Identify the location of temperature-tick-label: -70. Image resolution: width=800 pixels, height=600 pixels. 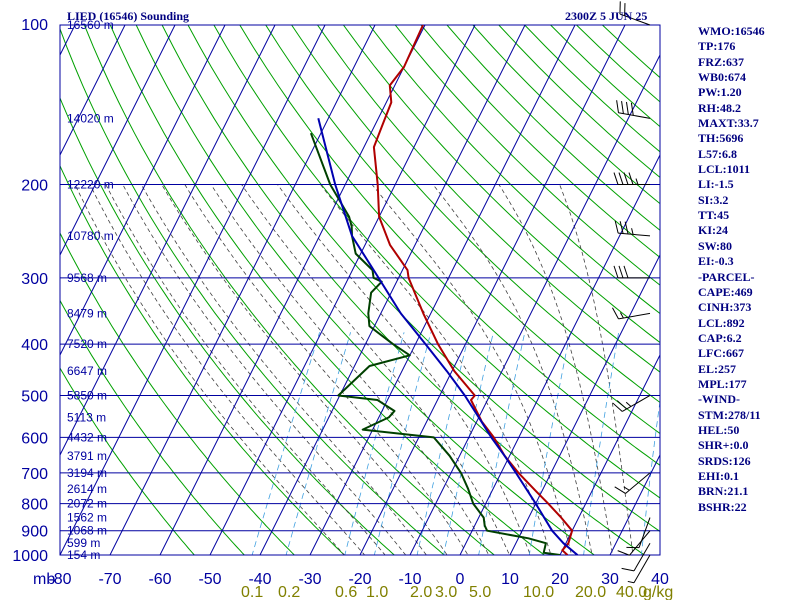
(109, 579).